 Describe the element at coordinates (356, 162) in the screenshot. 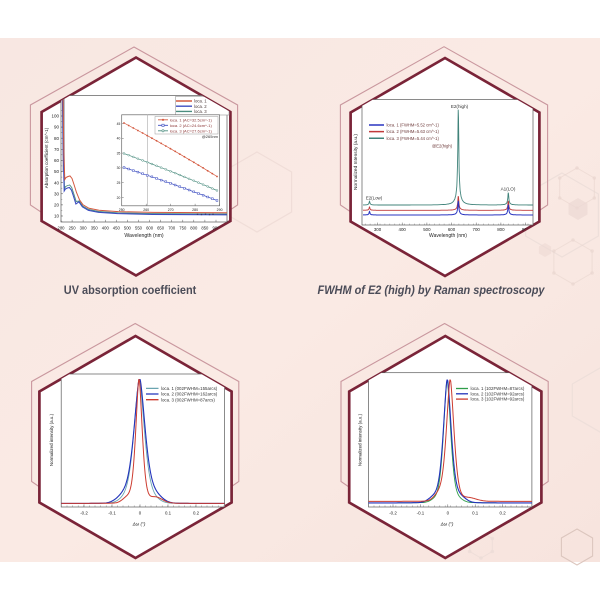

I see `svg-text: Normalized Intensity (a.u.)` at that location.